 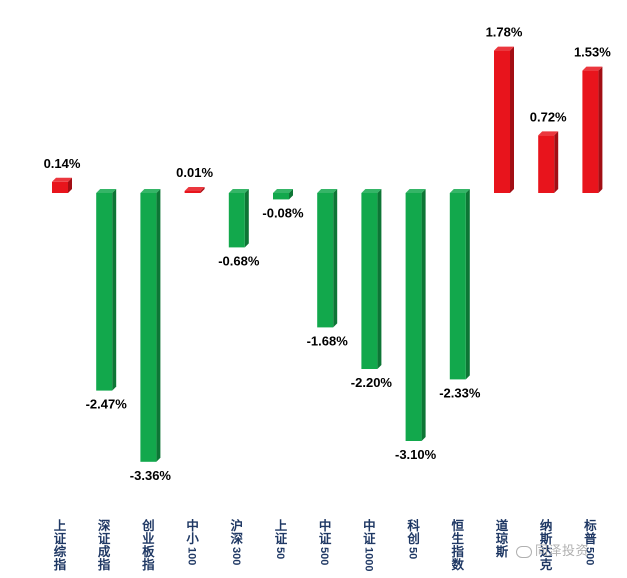 What do you see at coordinates (524, 551) in the screenshot?
I see `wechat-icon` at bounding box center [524, 551].